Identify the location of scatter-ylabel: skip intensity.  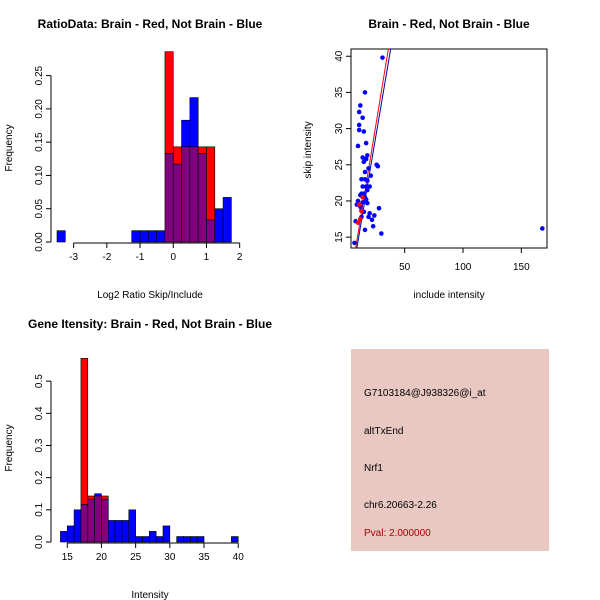
(308, 149).